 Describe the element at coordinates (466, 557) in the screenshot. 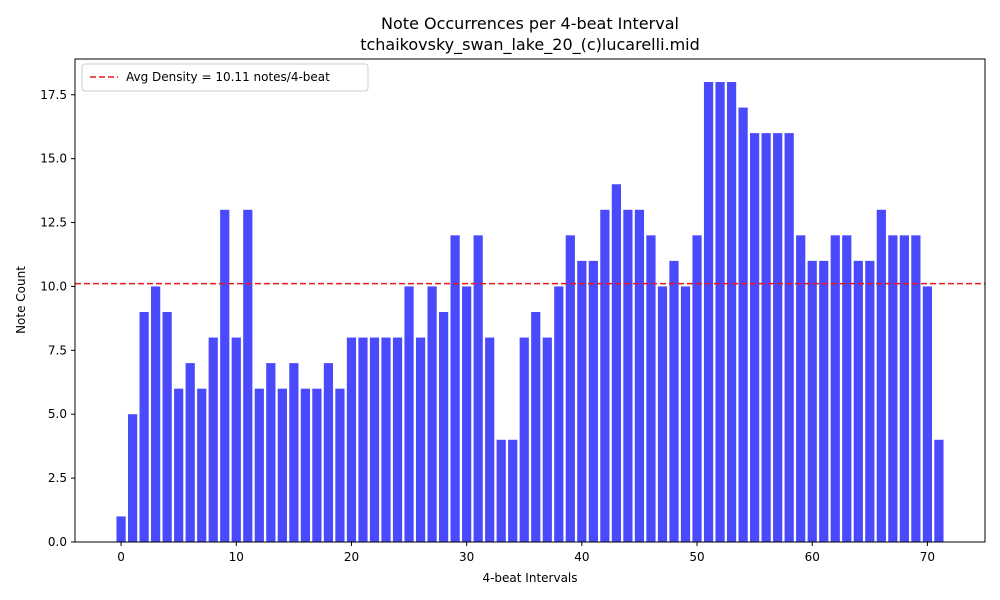

I see `x-tick-label: 30` at that location.